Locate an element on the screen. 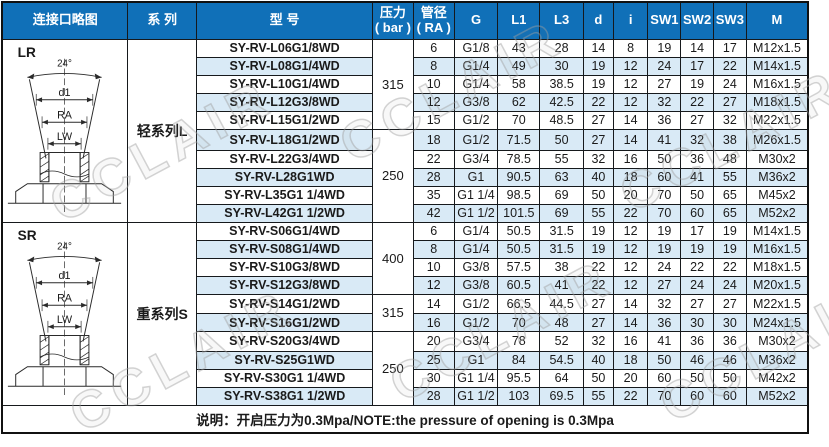  diagram-angle-label: 24° is located at coordinates (64, 63).